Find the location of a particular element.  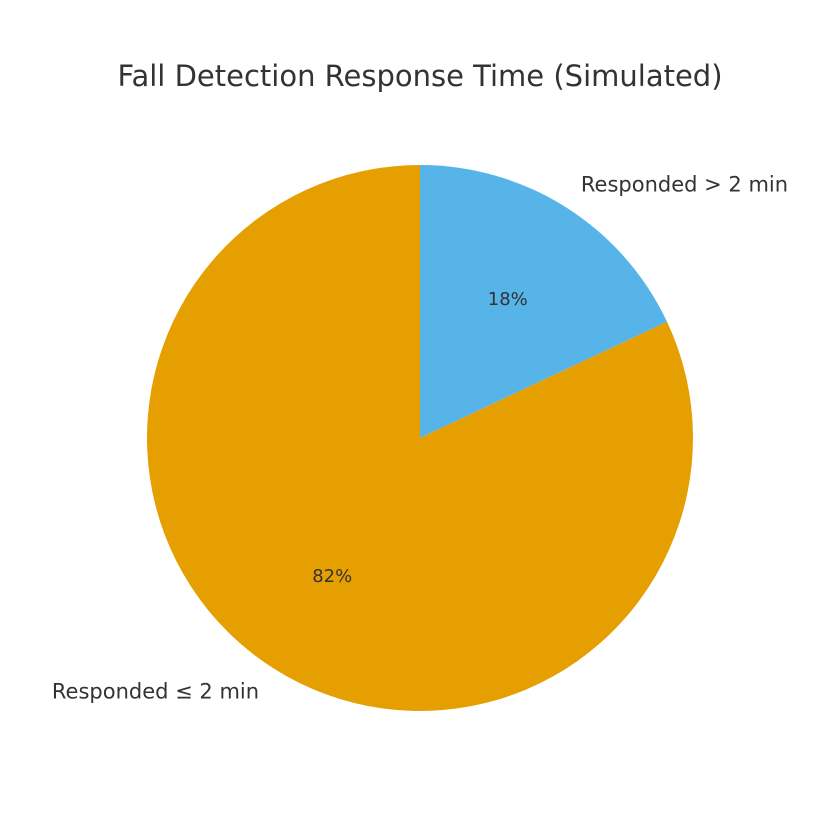

slice-percentage-label: 18% is located at coordinates (508, 299).